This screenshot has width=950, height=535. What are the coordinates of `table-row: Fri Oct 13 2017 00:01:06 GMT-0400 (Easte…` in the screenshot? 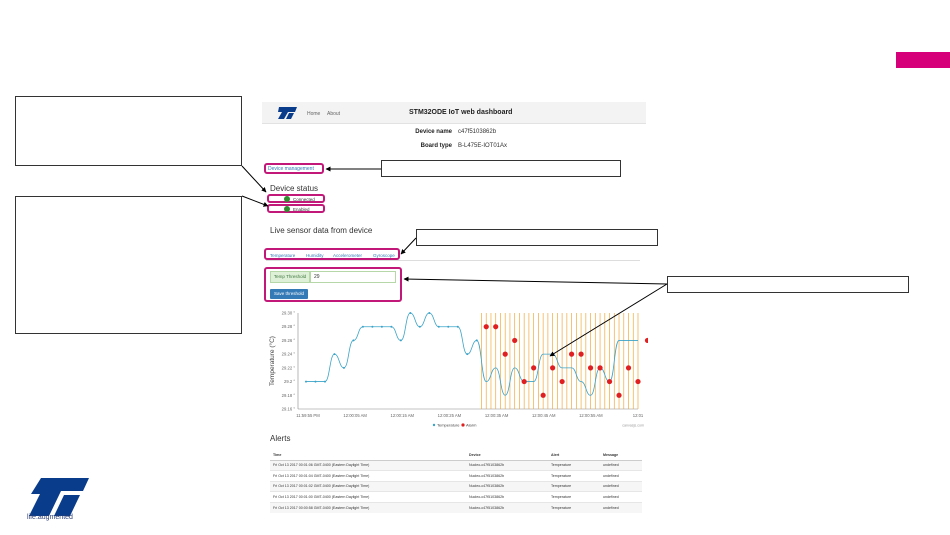 It's located at (456, 465).